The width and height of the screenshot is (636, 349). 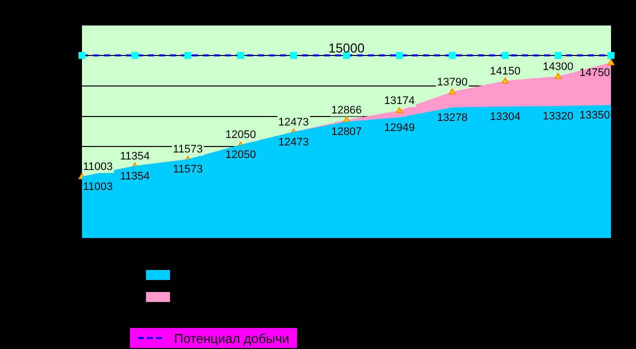 I want to click on data-label: 13278, so click(x=452, y=118).